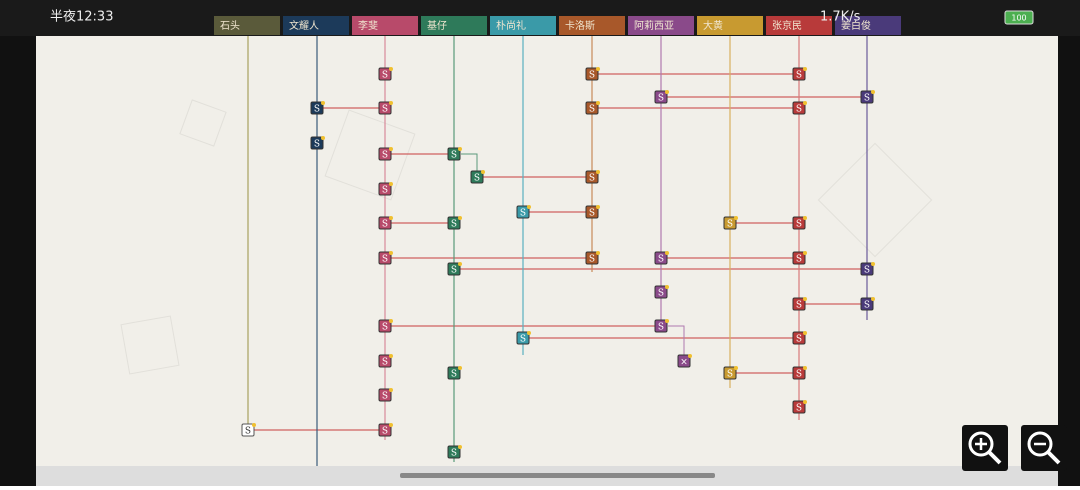  I want to click on route-link, so click(676, 343).